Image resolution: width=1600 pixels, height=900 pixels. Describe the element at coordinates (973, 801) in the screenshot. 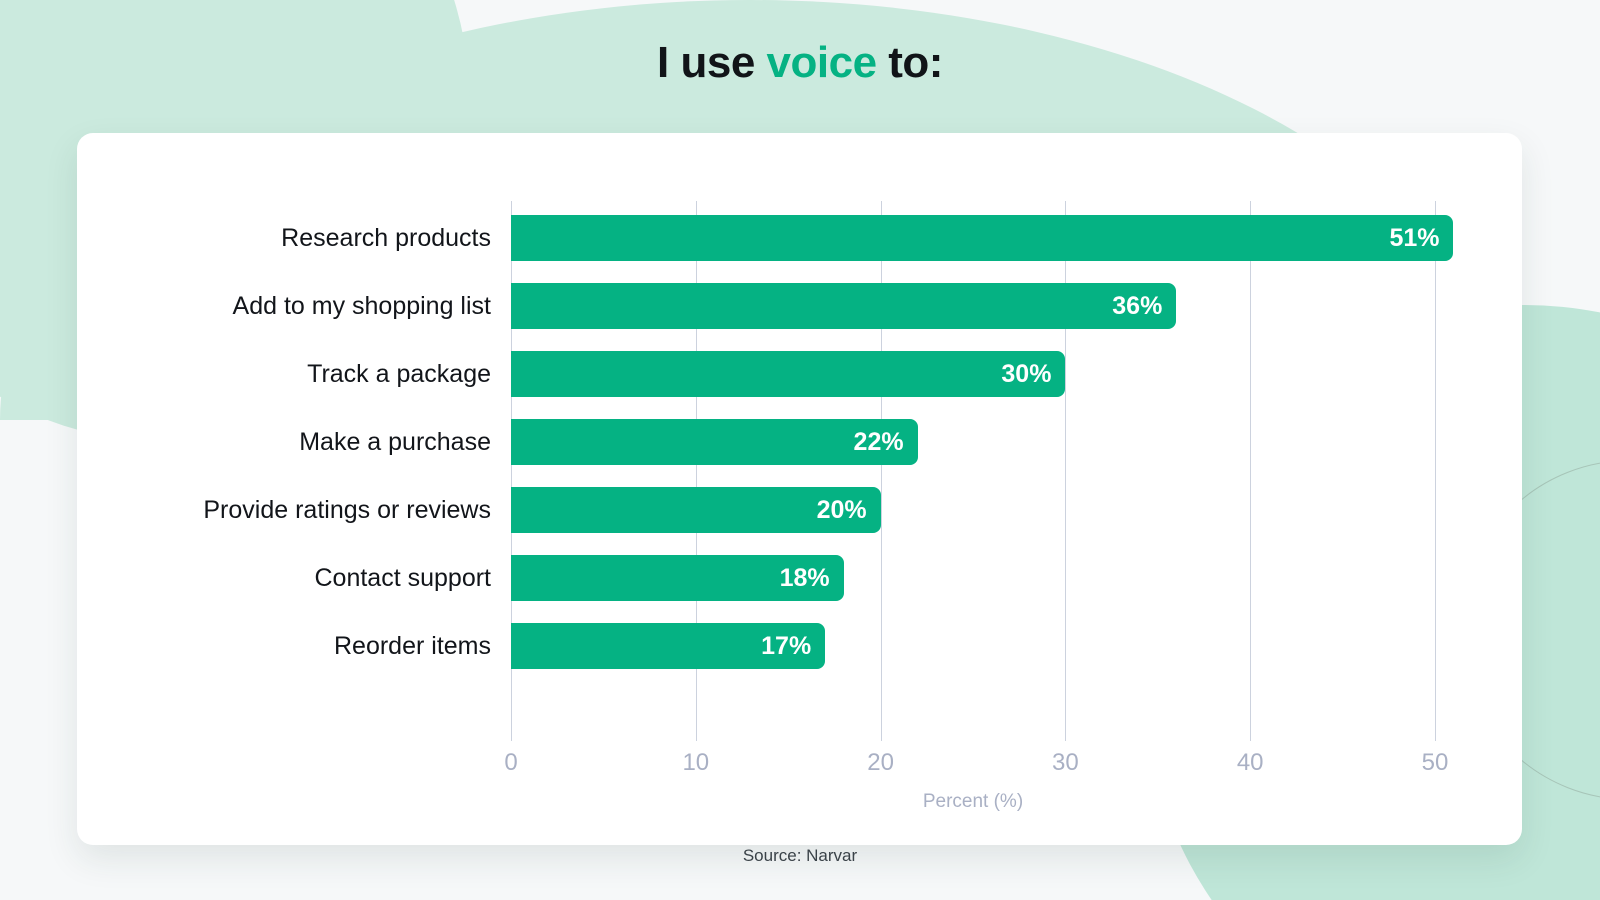

I see `x-axis-title: Percent (%)` at that location.